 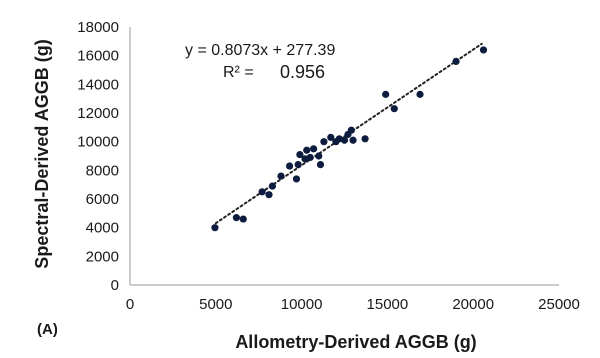 I want to click on x-tick-label: 20000, so click(x=473, y=304).